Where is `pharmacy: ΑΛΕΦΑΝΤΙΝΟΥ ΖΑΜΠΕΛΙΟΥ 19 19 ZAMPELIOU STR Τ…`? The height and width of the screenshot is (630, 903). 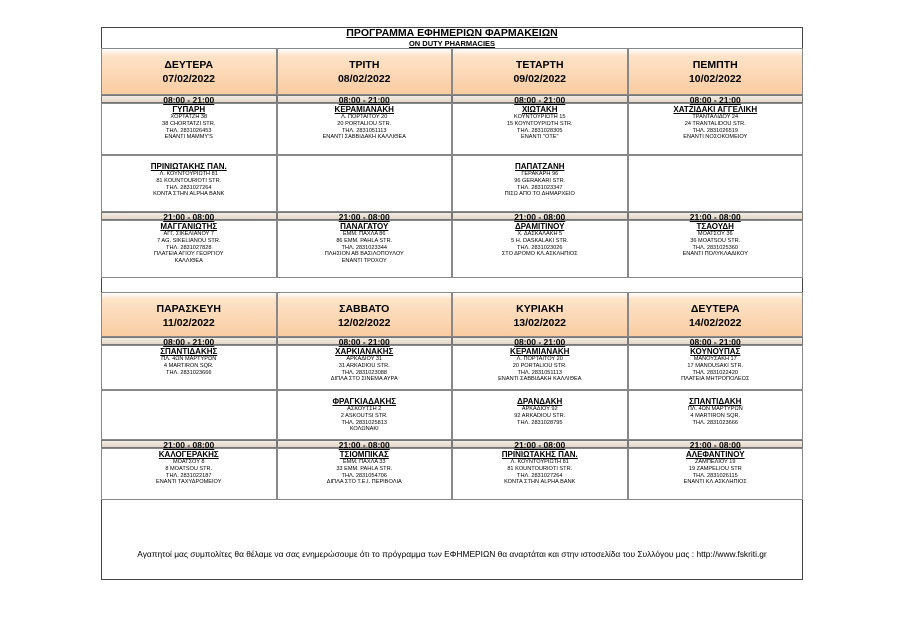 pharmacy: ΑΛΕΦΑΝΤΙΝΟΥ ΖΑΜΠΕΛΙΟΥ 19 19 ZAMPELIOU STR Τ… is located at coordinates (716, 468).